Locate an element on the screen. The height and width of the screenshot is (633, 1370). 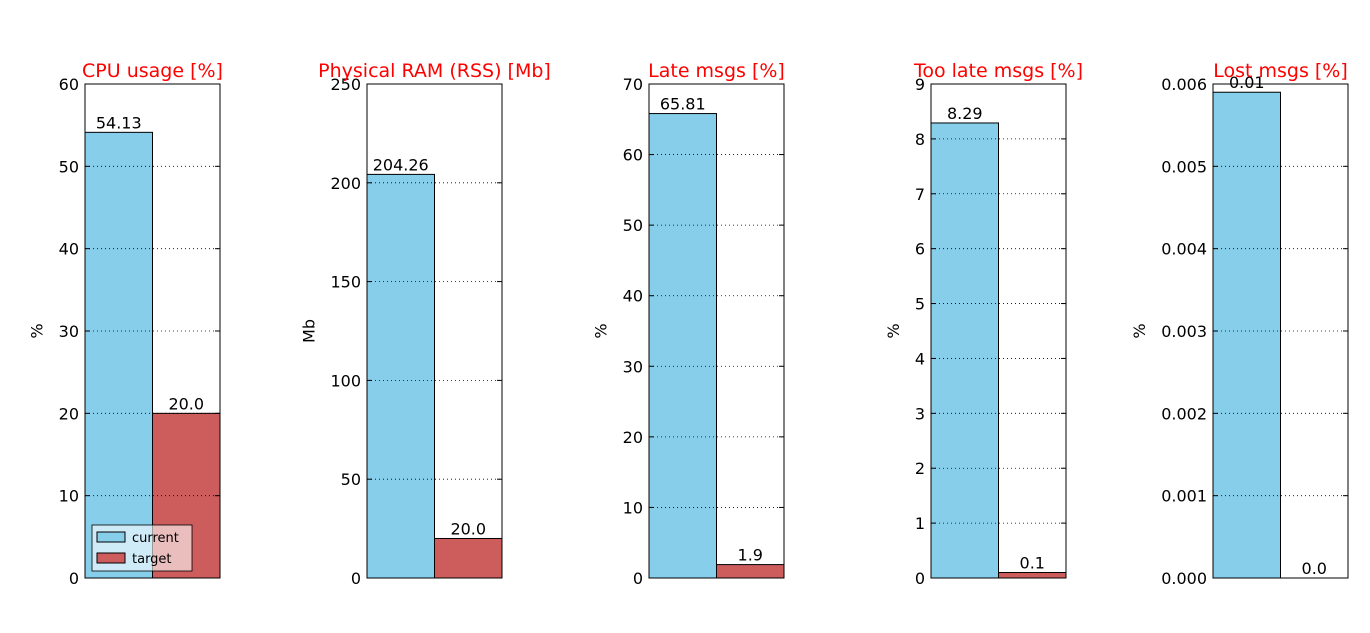
y-tick-label: 150 is located at coordinates (345, 282).